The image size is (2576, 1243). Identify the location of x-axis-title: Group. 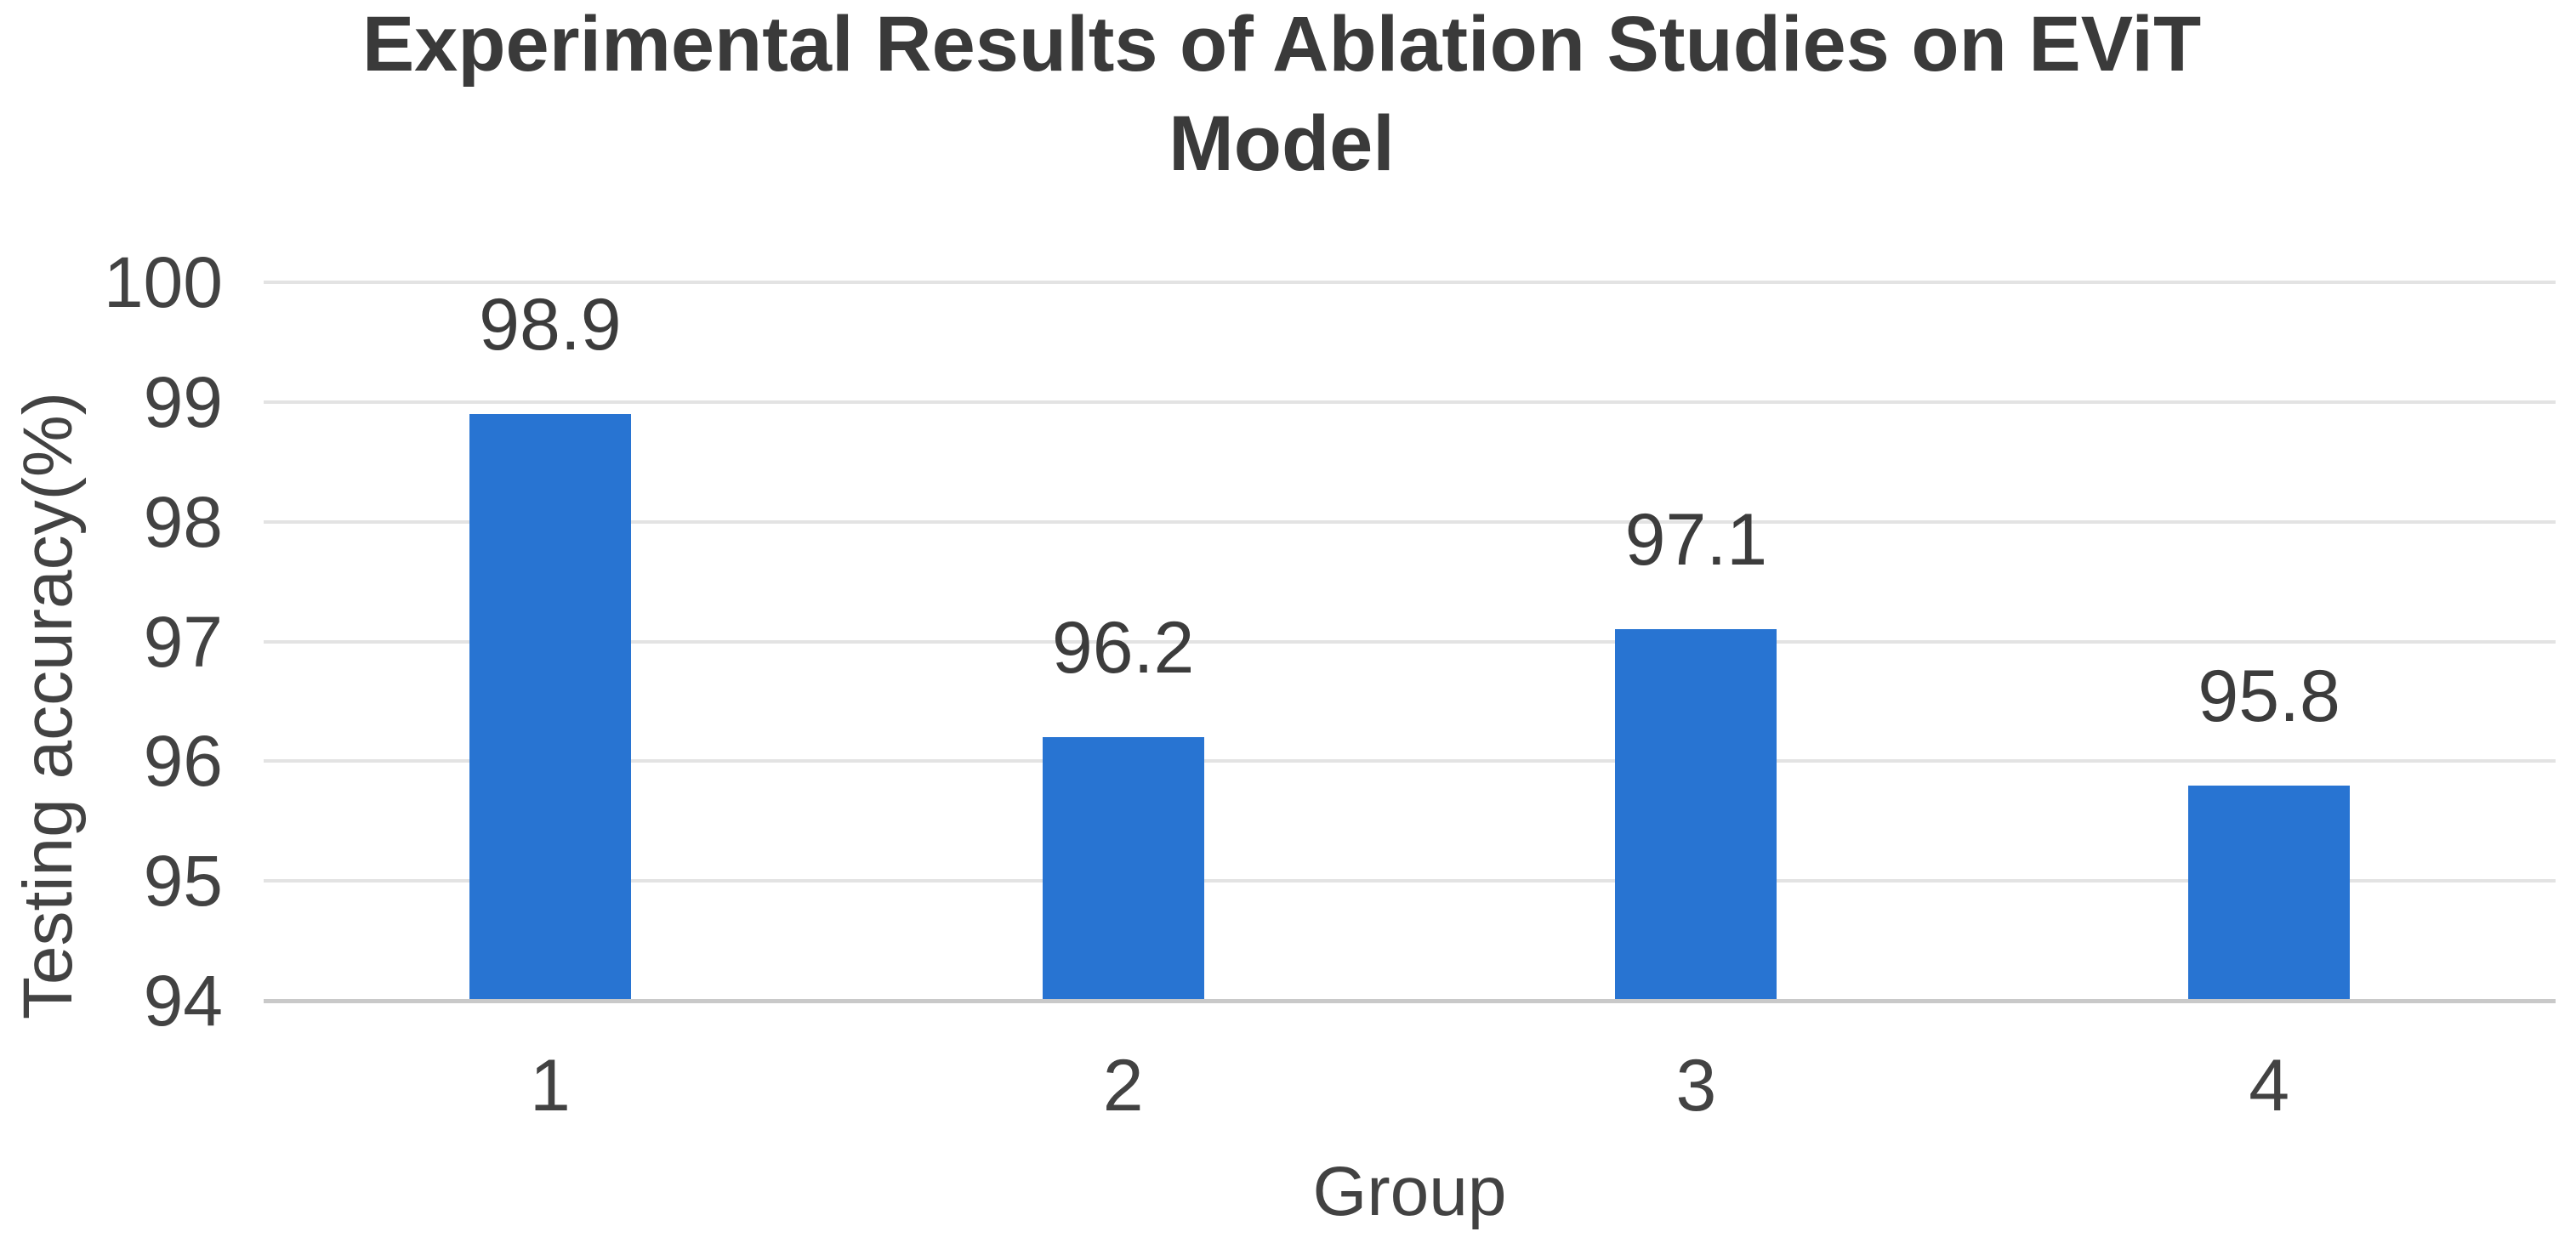
(1409, 1191).